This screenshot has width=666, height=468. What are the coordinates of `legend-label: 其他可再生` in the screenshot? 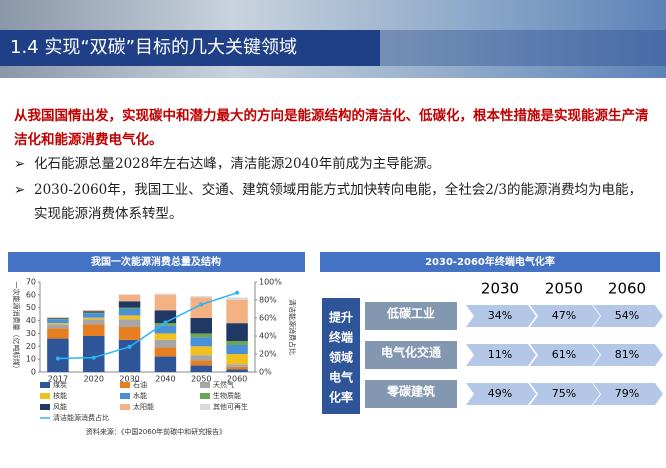 It's located at (230, 406).